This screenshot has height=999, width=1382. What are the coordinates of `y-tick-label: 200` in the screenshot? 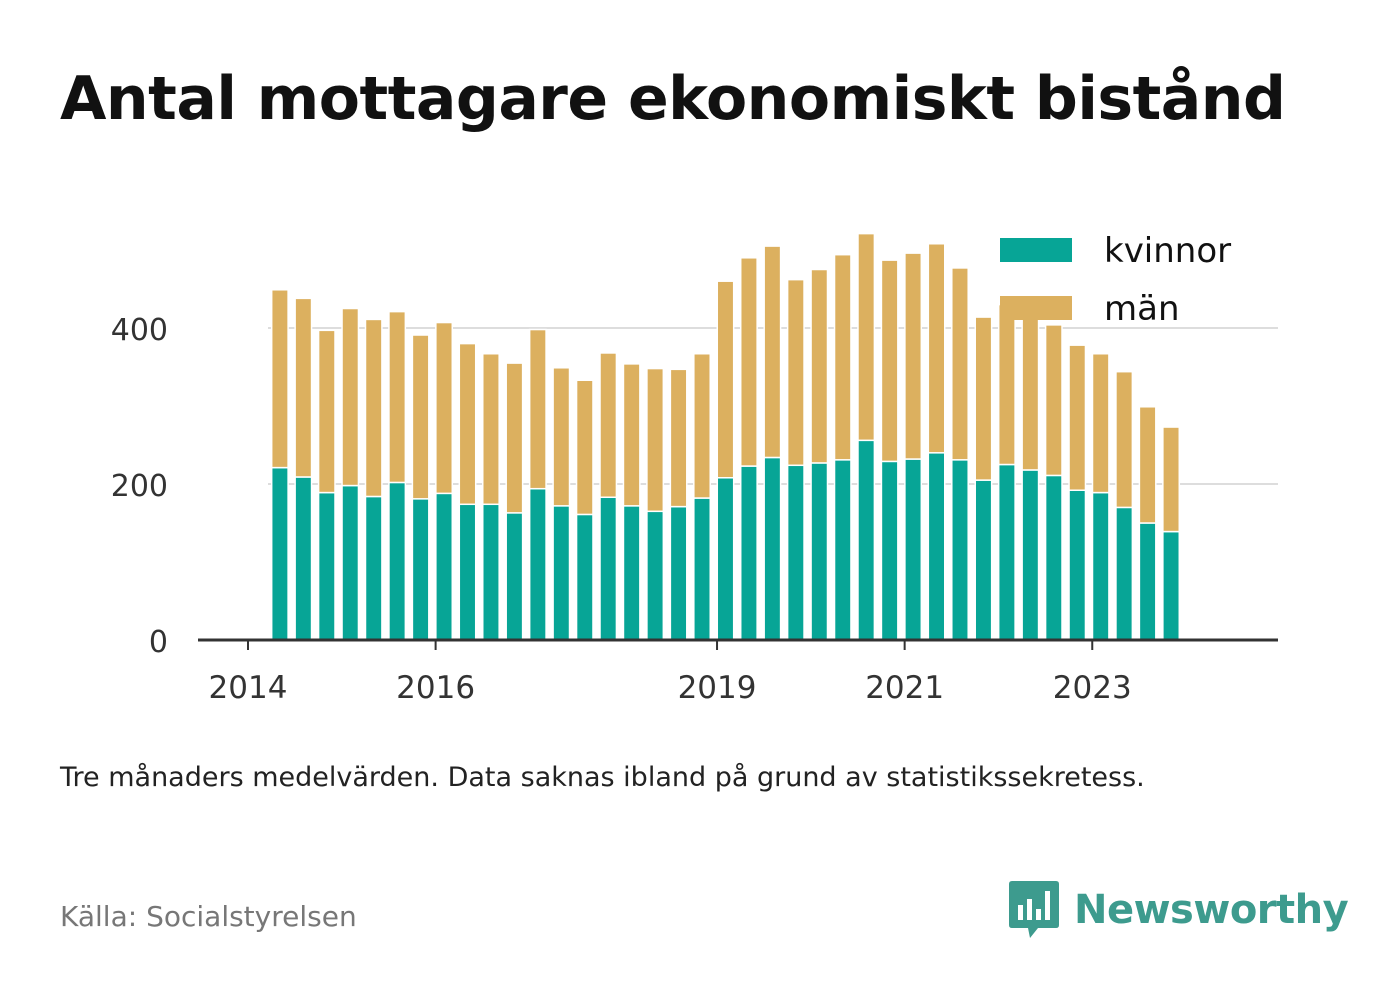 It's located at (139, 486).